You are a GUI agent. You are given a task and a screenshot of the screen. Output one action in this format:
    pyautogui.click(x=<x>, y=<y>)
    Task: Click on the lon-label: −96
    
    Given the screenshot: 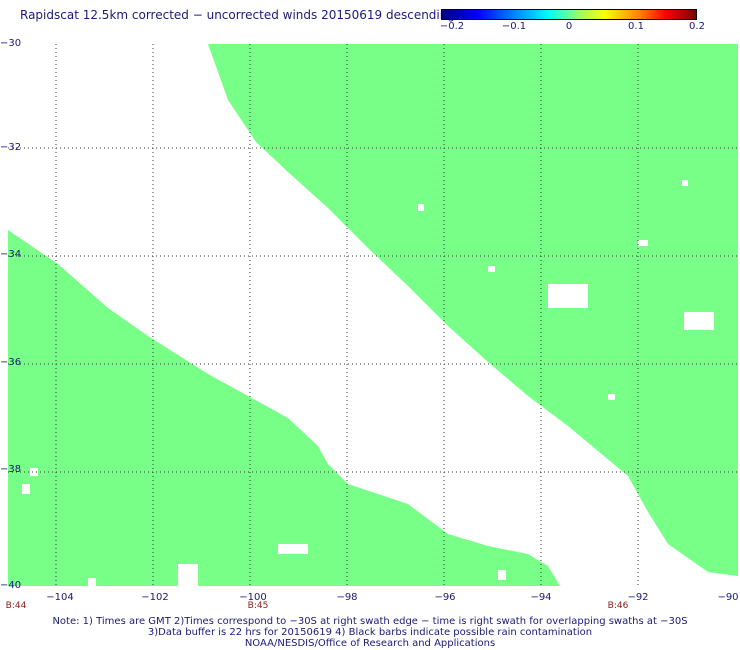 What is the action you would take?
    pyautogui.click(x=445, y=597)
    